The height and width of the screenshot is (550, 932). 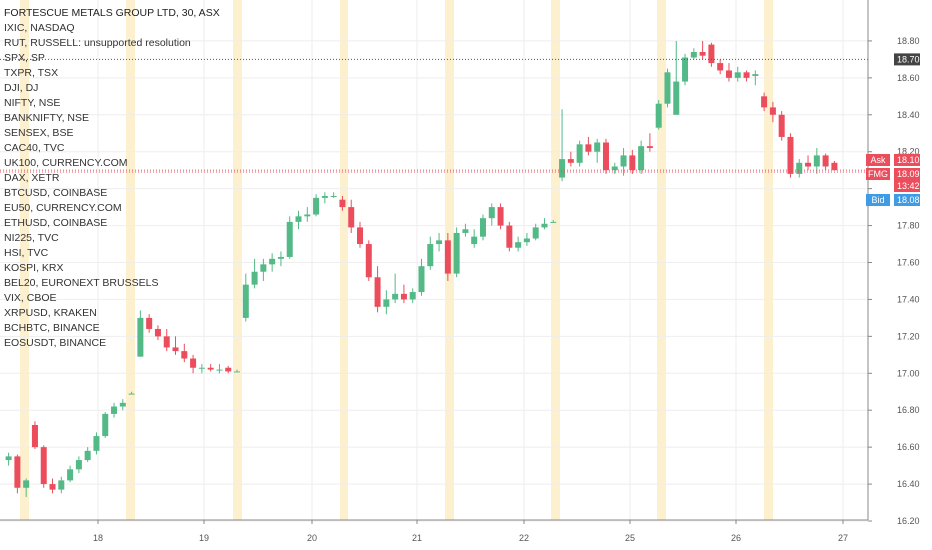 What do you see at coordinates (34, 148) in the screenshot?
I see `legend-item: CAC40, TVC` at bounding box center [34, 148].